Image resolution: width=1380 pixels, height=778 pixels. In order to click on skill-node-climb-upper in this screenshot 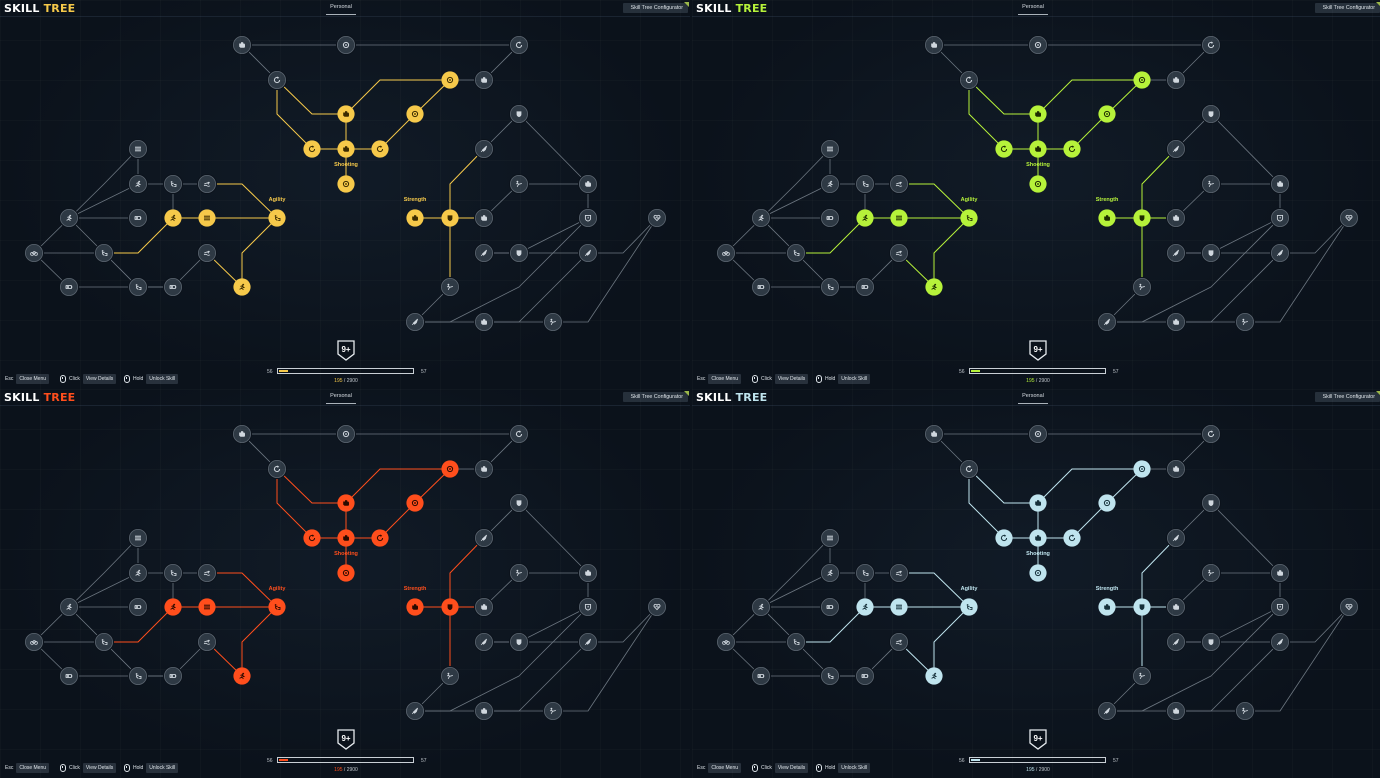, I will do `click(173, 184)`.